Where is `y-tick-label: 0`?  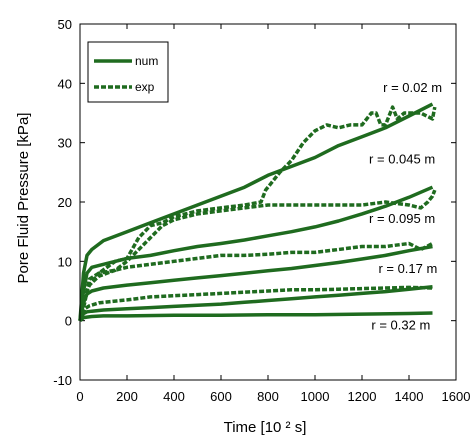
y-tick-label: 0 is located at coordinates (68, 321).